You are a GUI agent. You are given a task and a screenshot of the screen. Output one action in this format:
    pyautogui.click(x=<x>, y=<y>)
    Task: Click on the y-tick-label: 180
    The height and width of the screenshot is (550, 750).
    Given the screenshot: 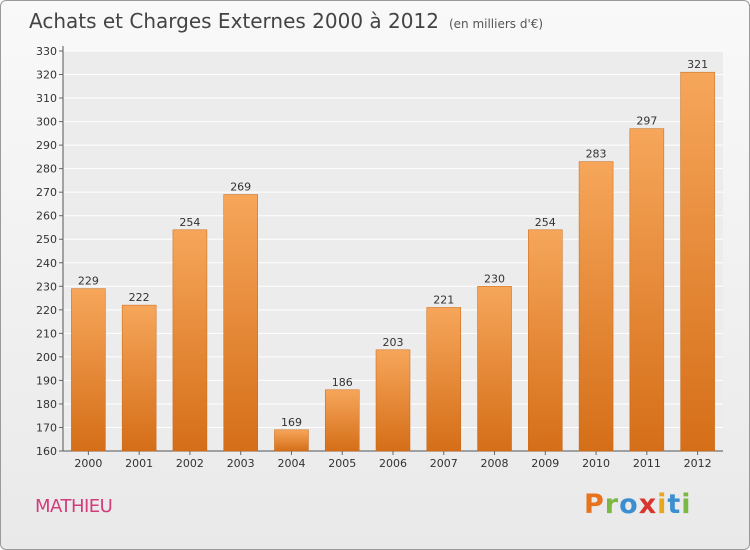 What is the action you would take?
    pyautogui.click(x=46, y=404)
    